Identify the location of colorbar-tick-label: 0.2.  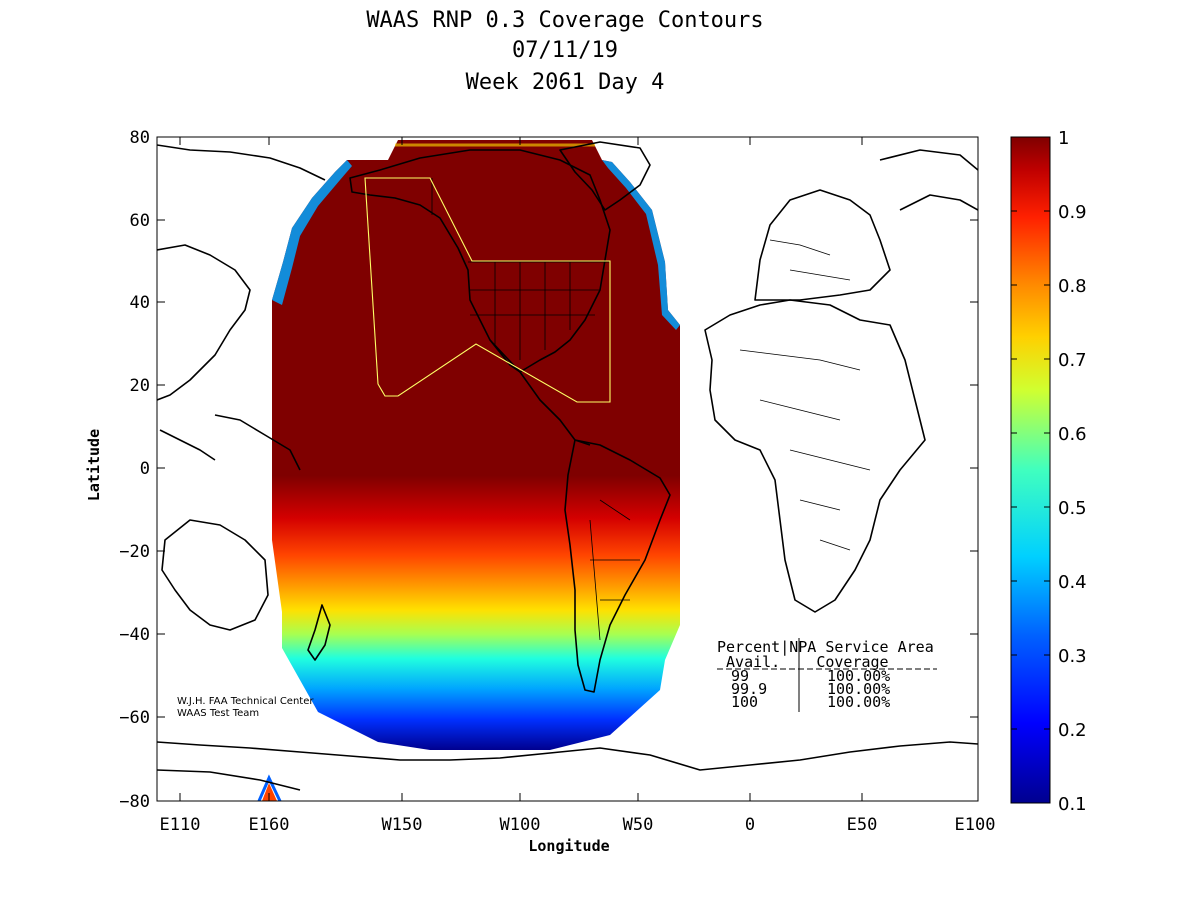
(1072, 730).